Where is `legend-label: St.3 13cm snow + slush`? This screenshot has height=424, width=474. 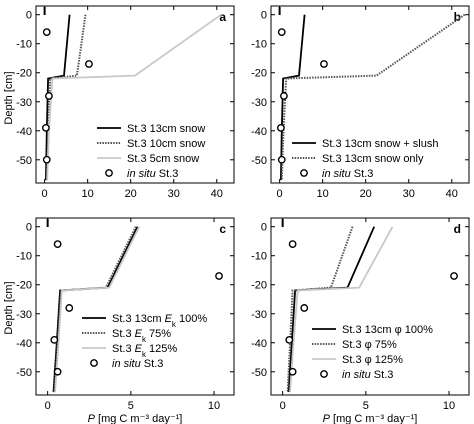 legend-label: St.3 13cm snow + slush is located at coordinates (380, 144).